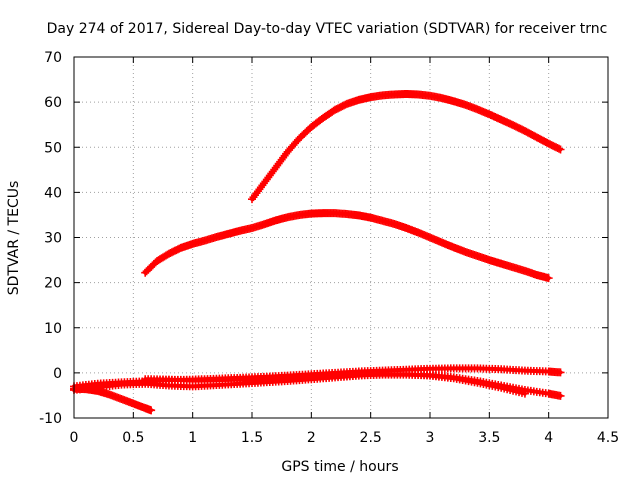 Image resolution: width=640 pixels, height=480 pixels. I want to click on y-tick-label: 20, so click(53, 284).